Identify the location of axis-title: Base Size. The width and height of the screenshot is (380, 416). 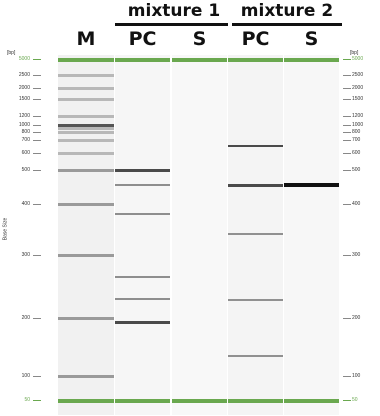
(5, 229).